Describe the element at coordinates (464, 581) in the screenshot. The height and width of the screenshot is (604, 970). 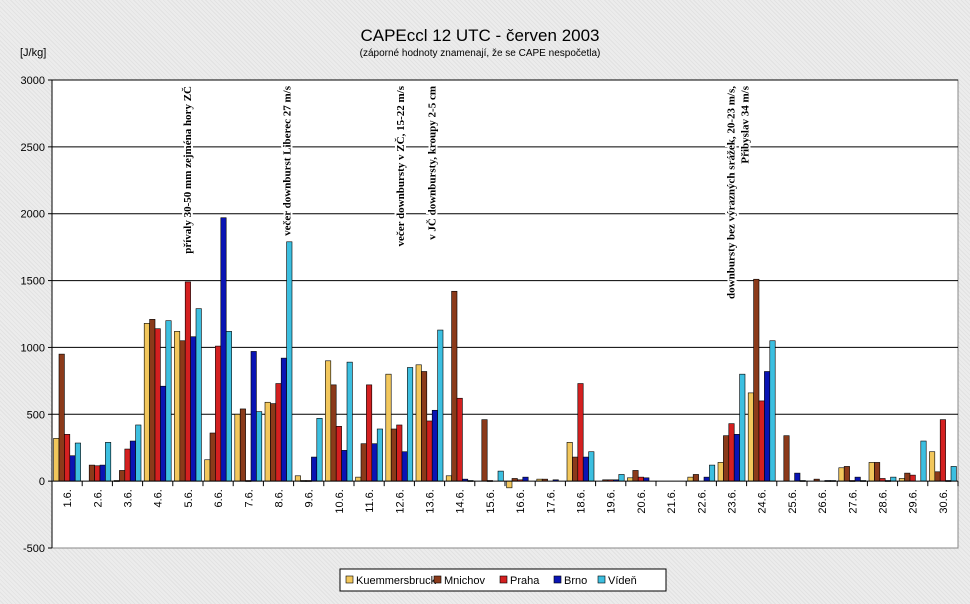
I see `legend-label: Mnichov` at that location.